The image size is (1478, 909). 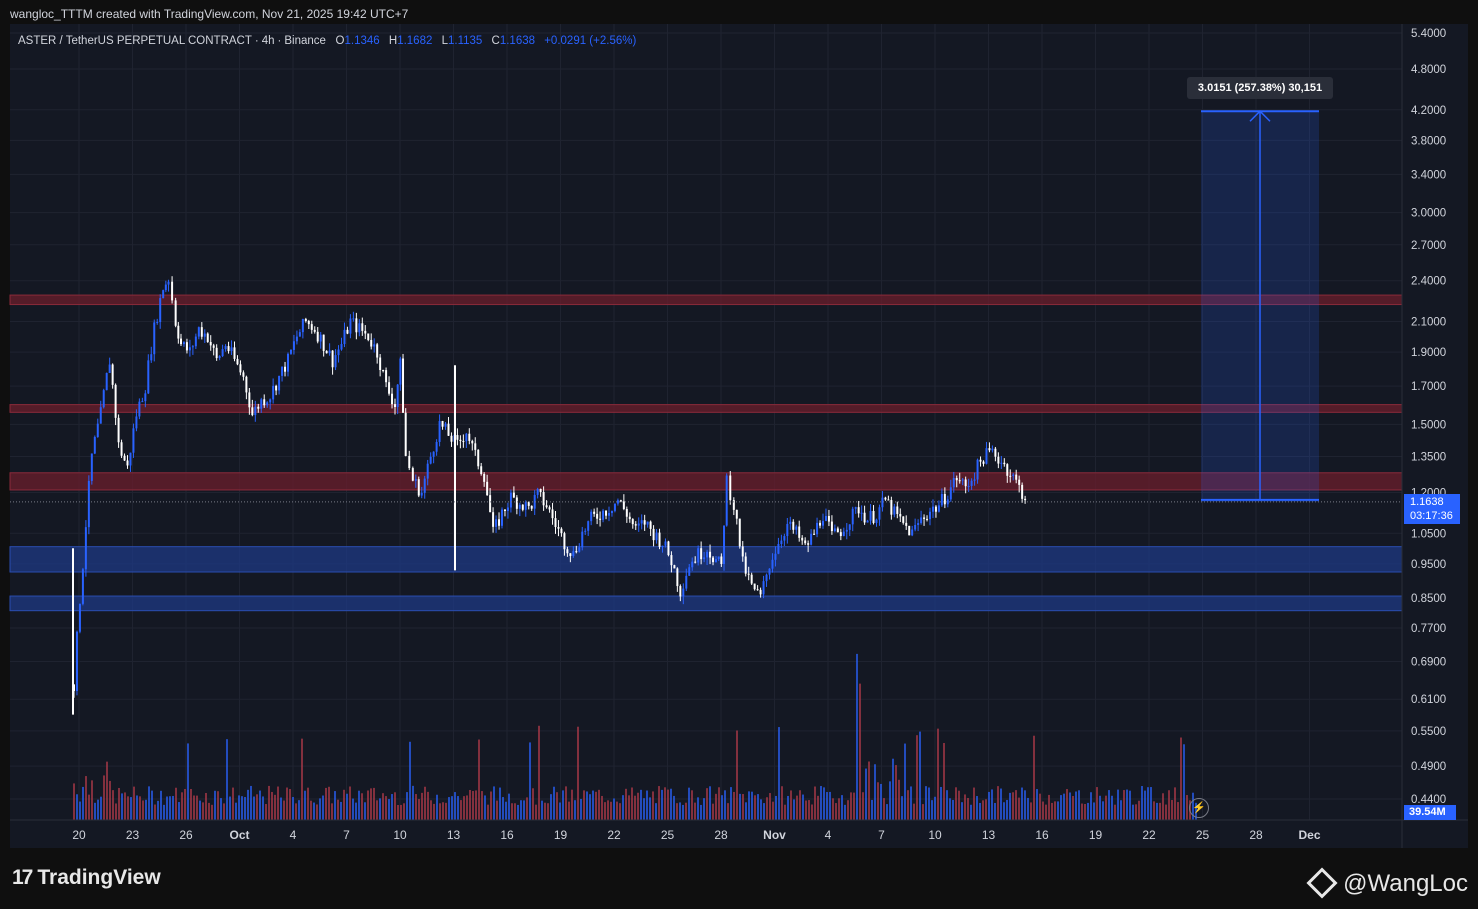 What do you see at coordinates (86, 878) in the screenshot?
I see `tradingview-logo: 17 TradingView` at bounding box center [86, 878].